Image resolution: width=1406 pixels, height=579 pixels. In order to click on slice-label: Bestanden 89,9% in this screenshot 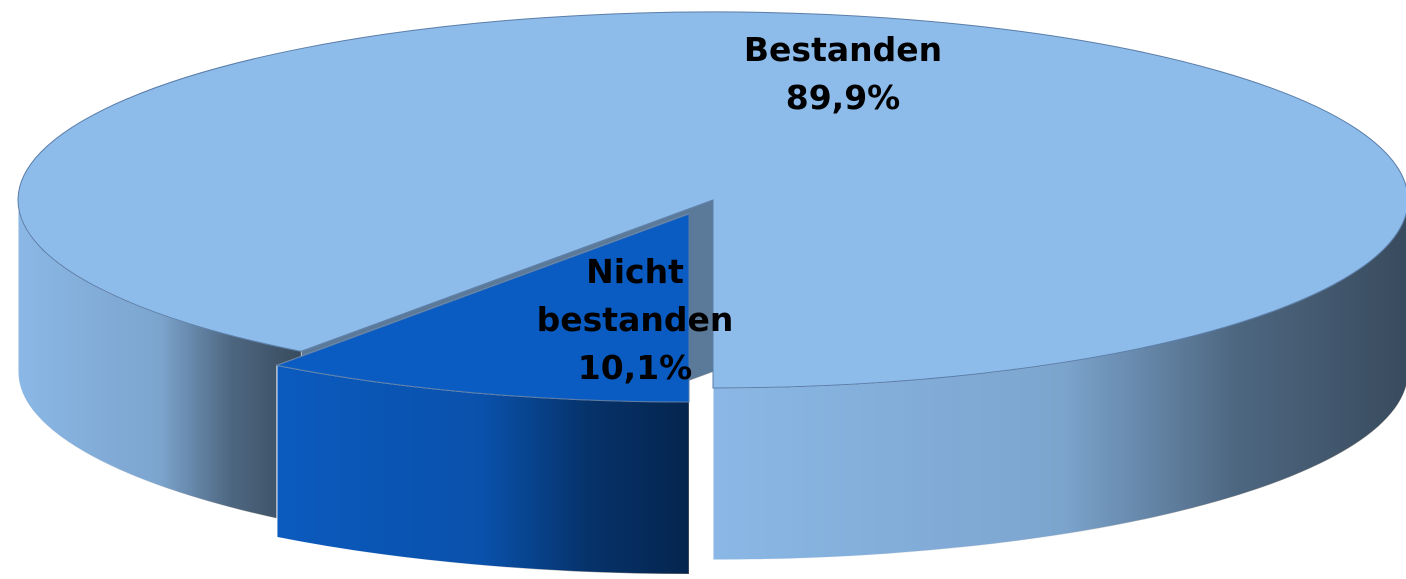, I will do `click(843, 74)`.